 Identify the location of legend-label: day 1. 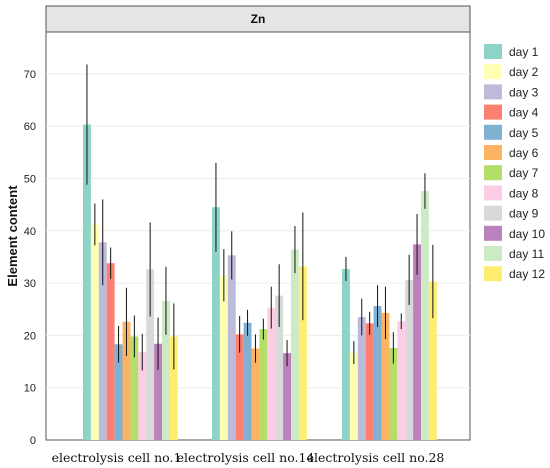
(524, 52).